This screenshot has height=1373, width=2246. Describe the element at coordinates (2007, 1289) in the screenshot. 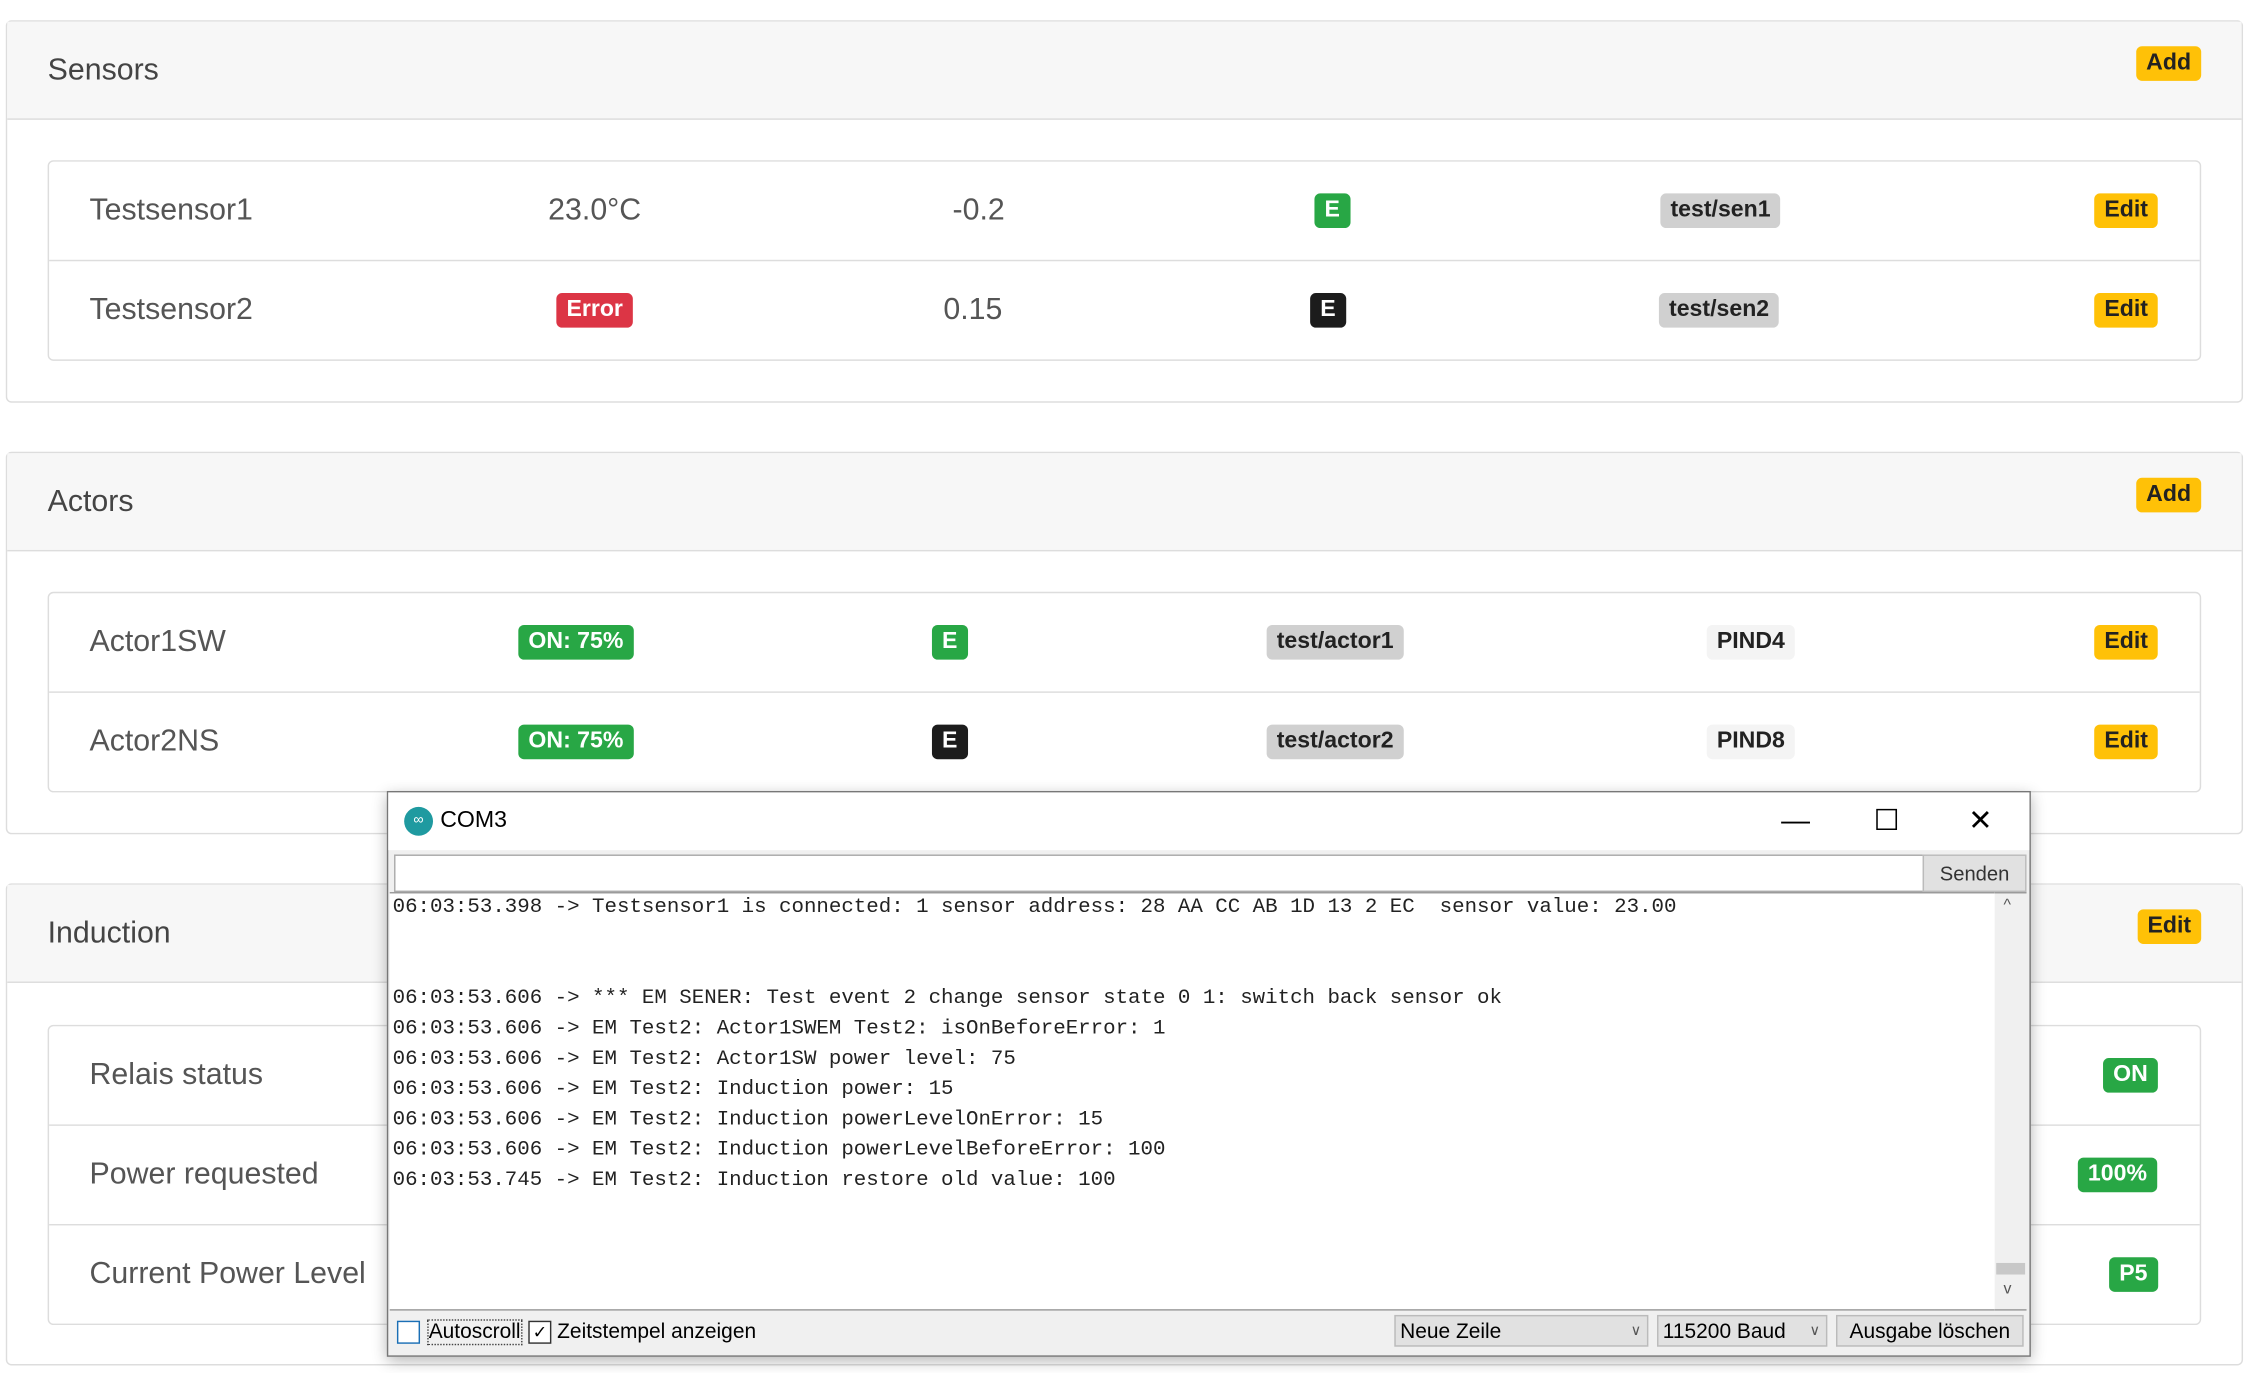

I see `scroll-down-icon: v` at that location.